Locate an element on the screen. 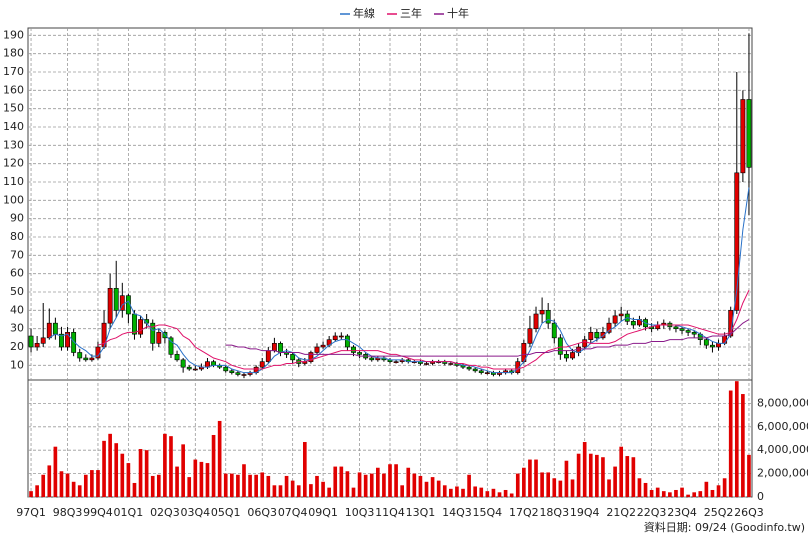 The image size is (808, 540). y-tick-label: 100 is located at coordinates (13, 199).